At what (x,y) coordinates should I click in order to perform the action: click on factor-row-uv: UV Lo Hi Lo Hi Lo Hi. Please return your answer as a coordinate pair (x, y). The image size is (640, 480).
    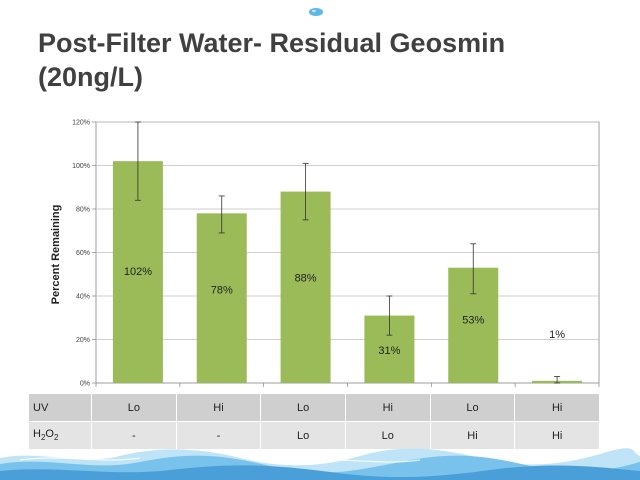
    Looking at the image, I should click on (314, 407).